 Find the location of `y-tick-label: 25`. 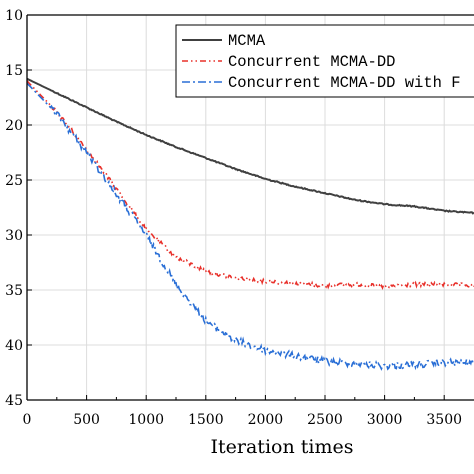

y-tick-label: 25 is located at coordinates (14, 181).